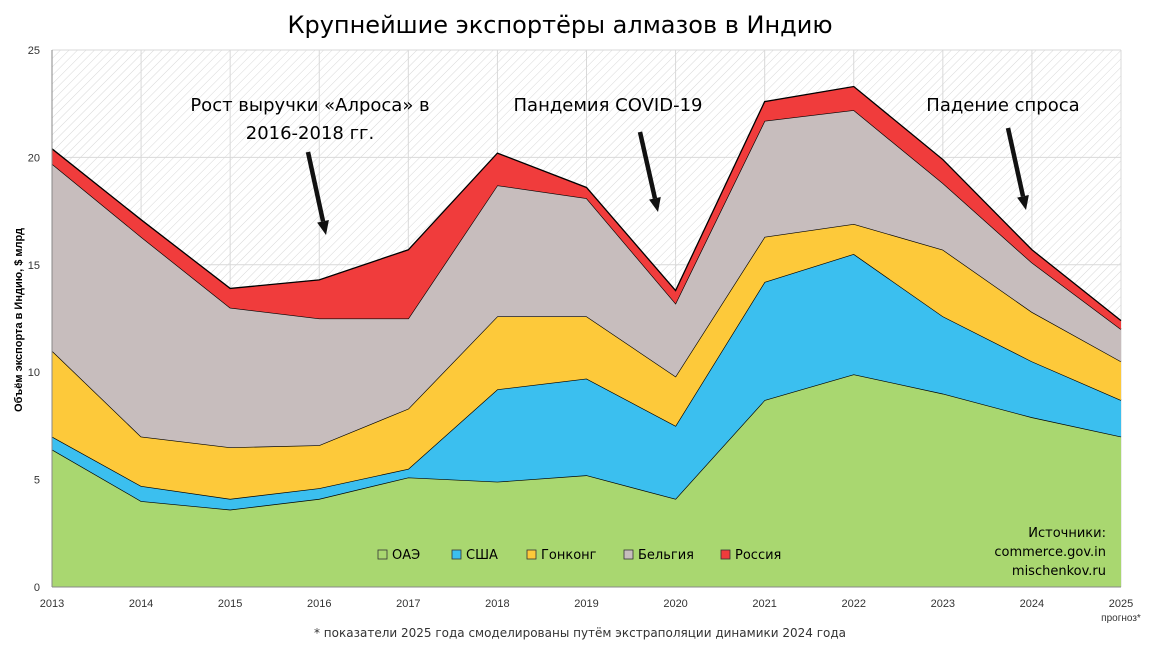  I want to click on x-tick-label: 2015, so click(230, 604).